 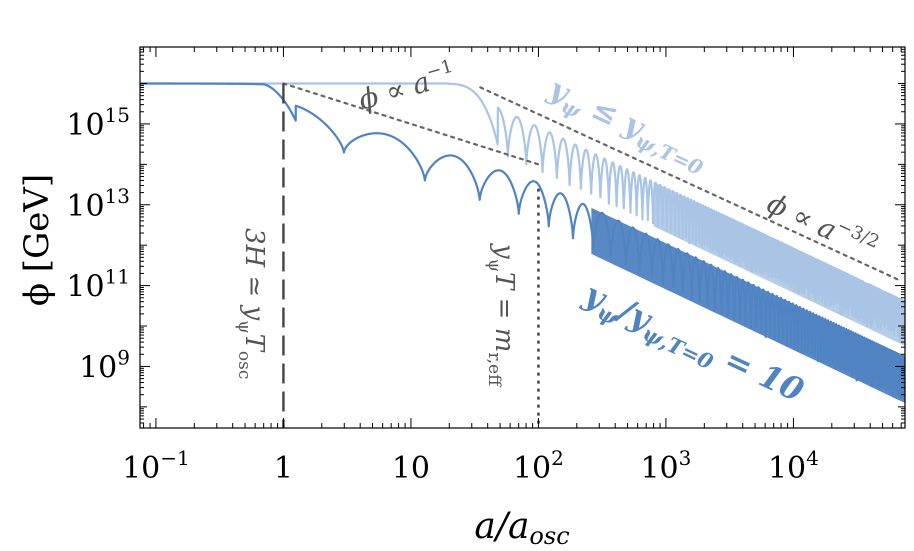 What do you see at coordinates (538, 466) in the screenshot?
I see `x-tick-label: 10²` at bounding box center [538, 466].